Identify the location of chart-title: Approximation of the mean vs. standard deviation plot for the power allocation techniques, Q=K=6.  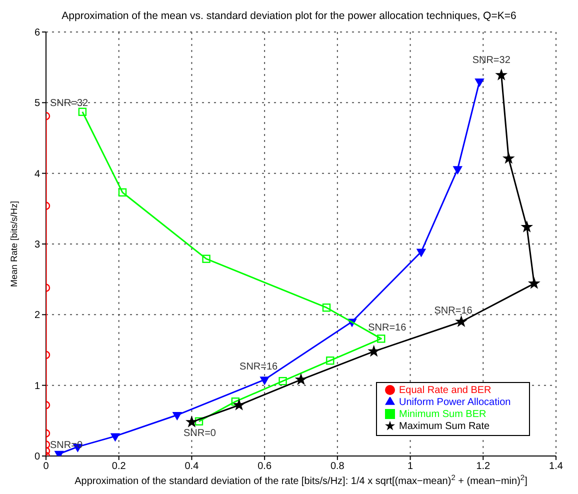
(289, 16).